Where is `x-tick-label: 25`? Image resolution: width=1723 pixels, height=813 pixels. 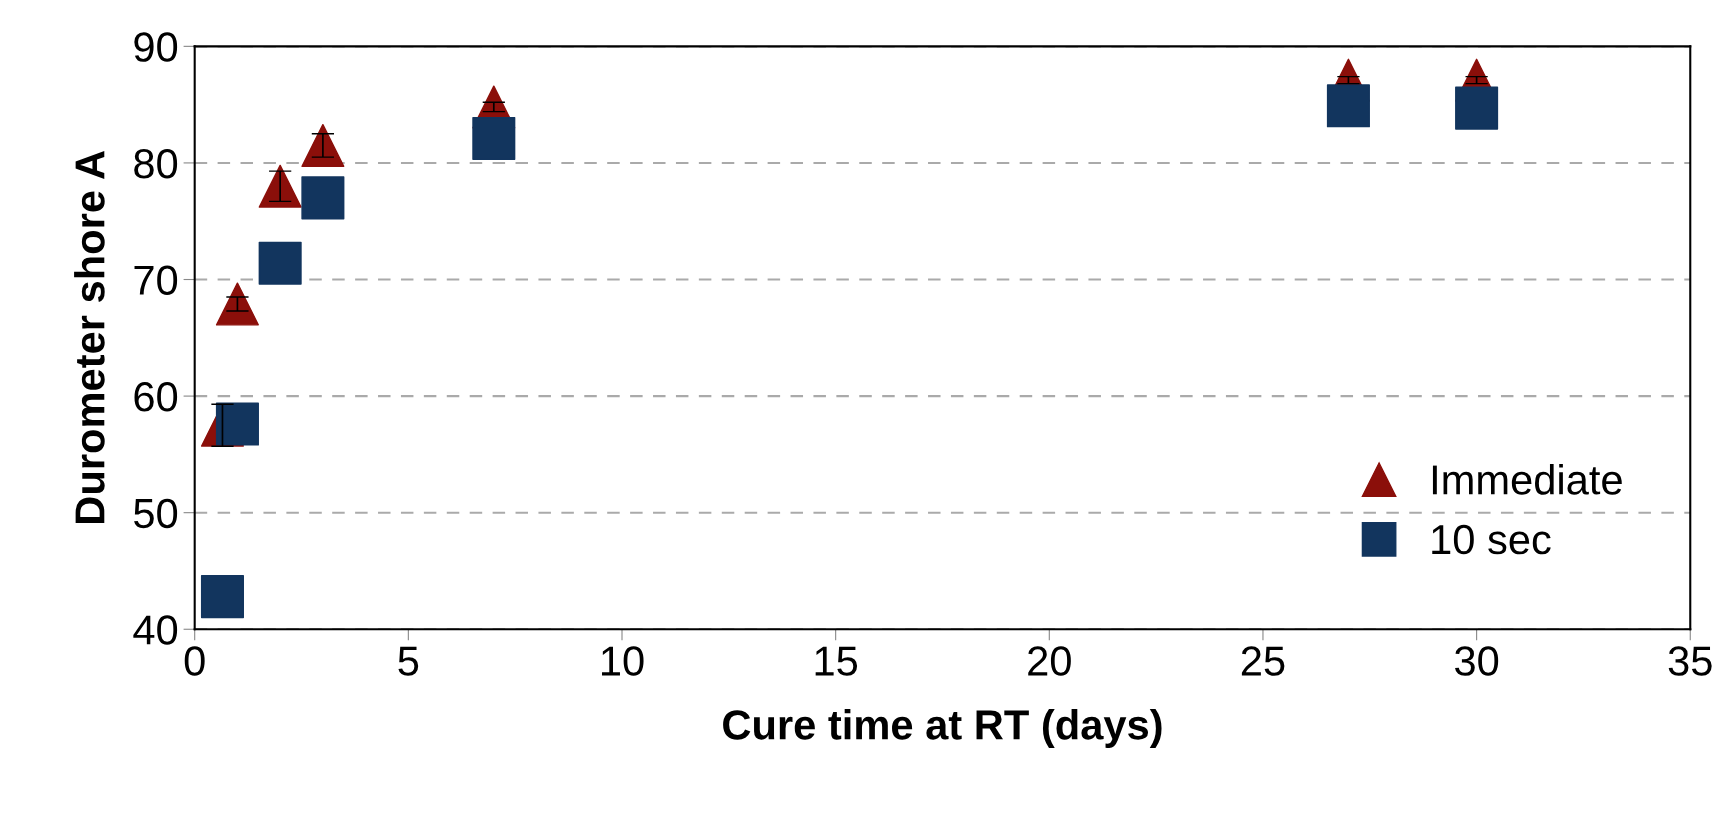
x-tick-label: 25 is located at coordinates (1263, 661).